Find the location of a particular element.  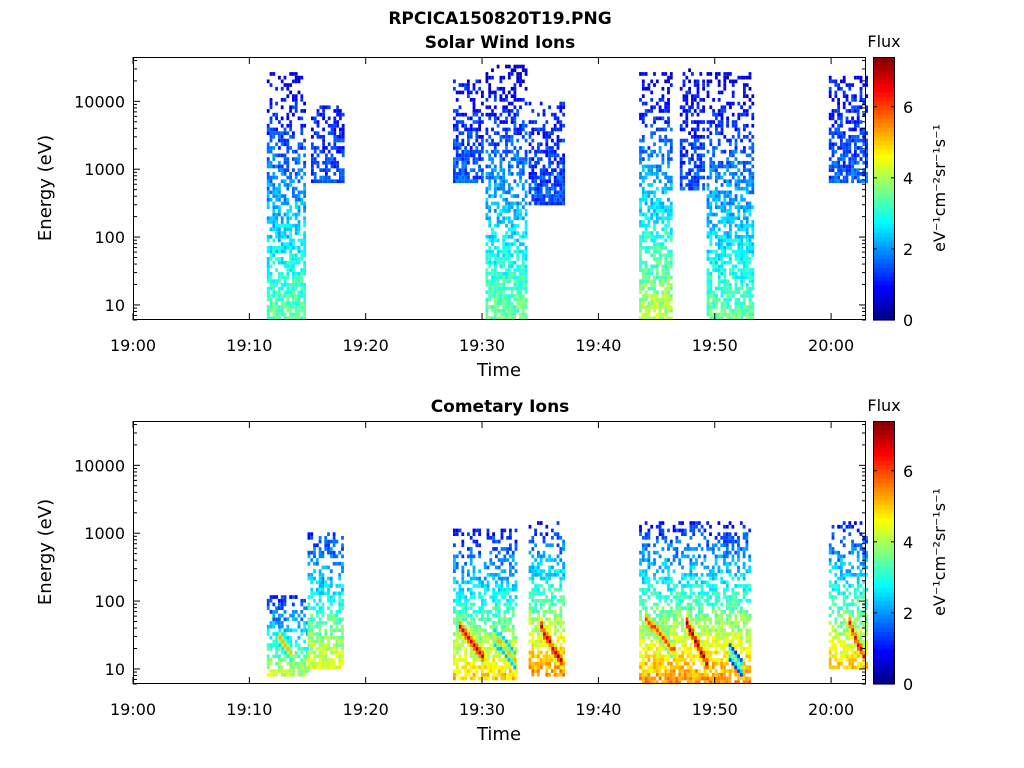

colorbar-swatch is located at coordinates (884, 90).